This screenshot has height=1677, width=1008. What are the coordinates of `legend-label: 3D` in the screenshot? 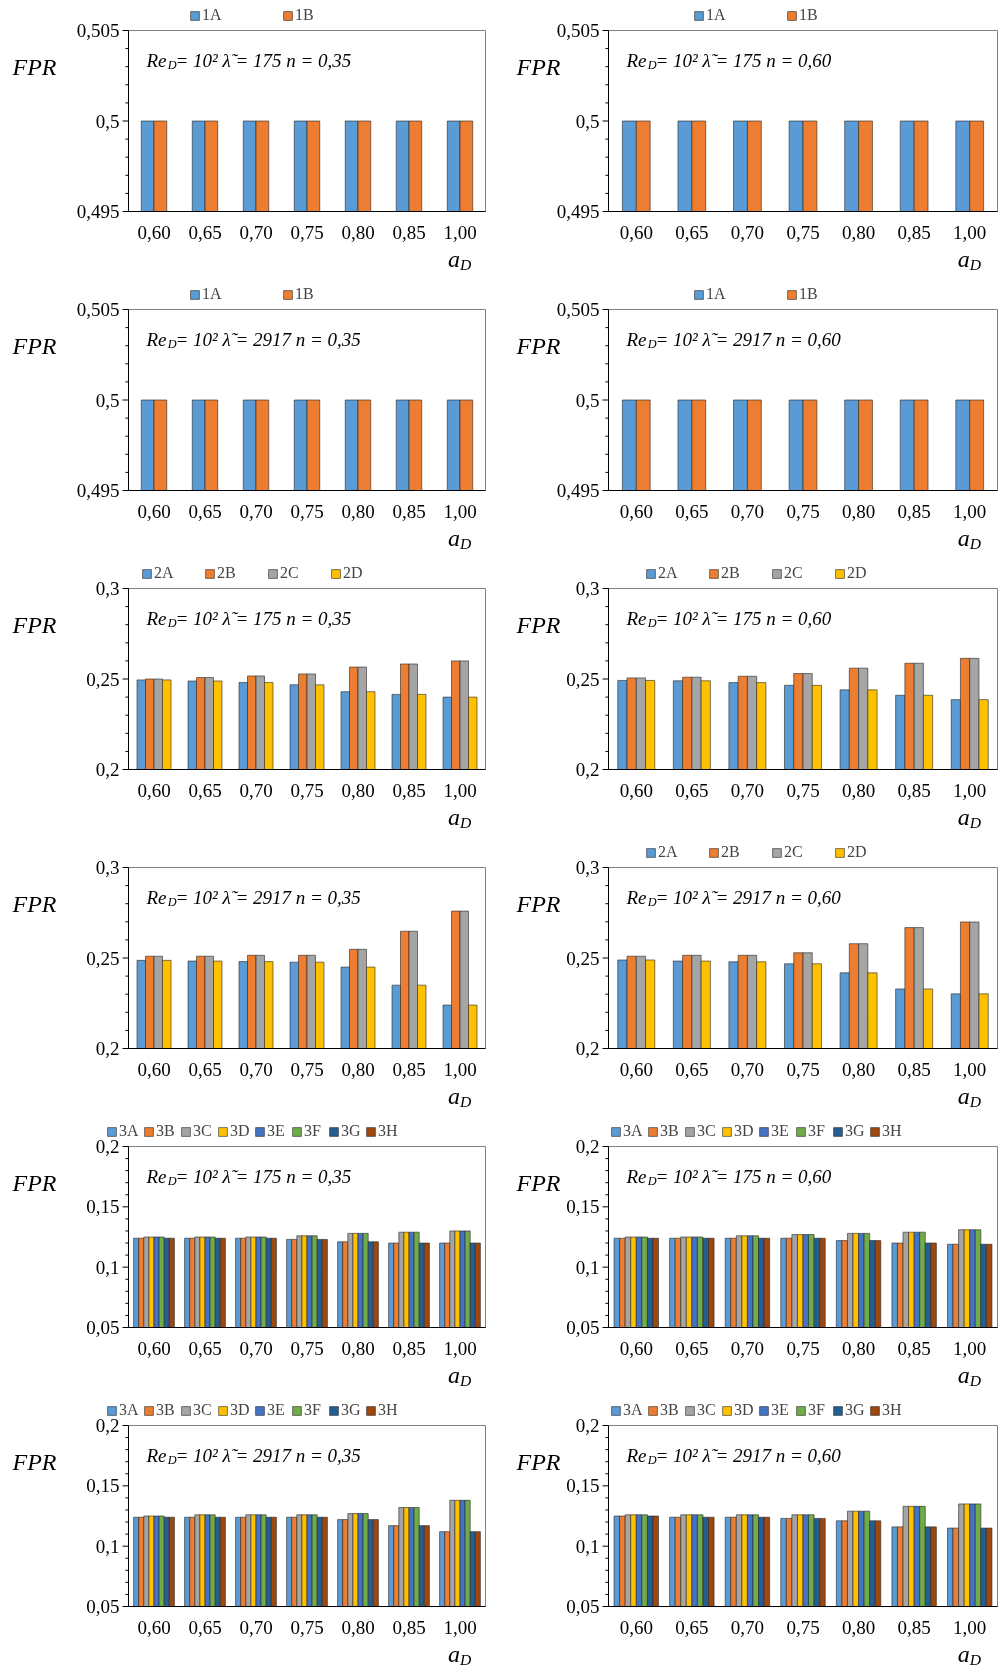 It's located at (744, 1410).